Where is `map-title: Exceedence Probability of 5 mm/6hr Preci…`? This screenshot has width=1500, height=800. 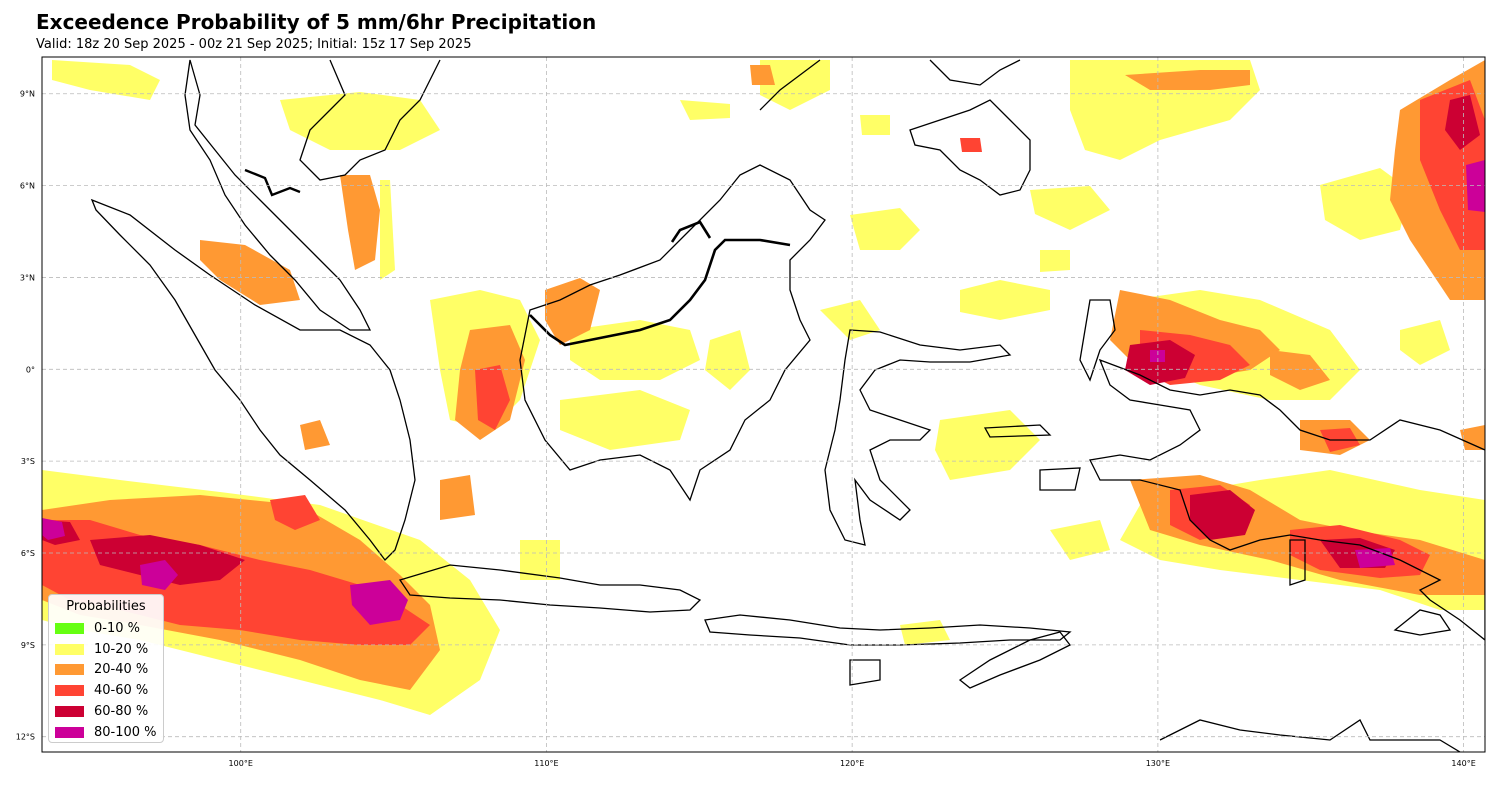
map-title: Exceedence Probability of 5 mm/6hr Preci… is located at coordinates (316, 22).